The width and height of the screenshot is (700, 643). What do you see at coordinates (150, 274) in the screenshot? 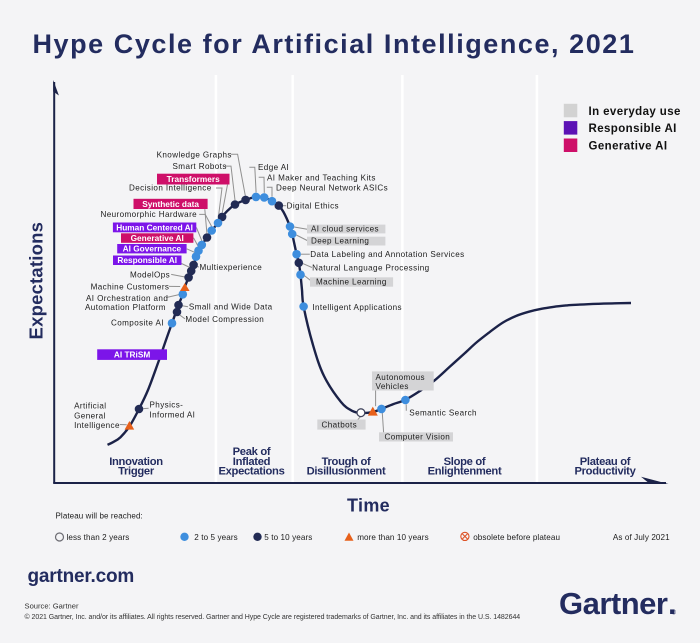
I see `svg-text: ModelOps` at bounding box center [150, 274].